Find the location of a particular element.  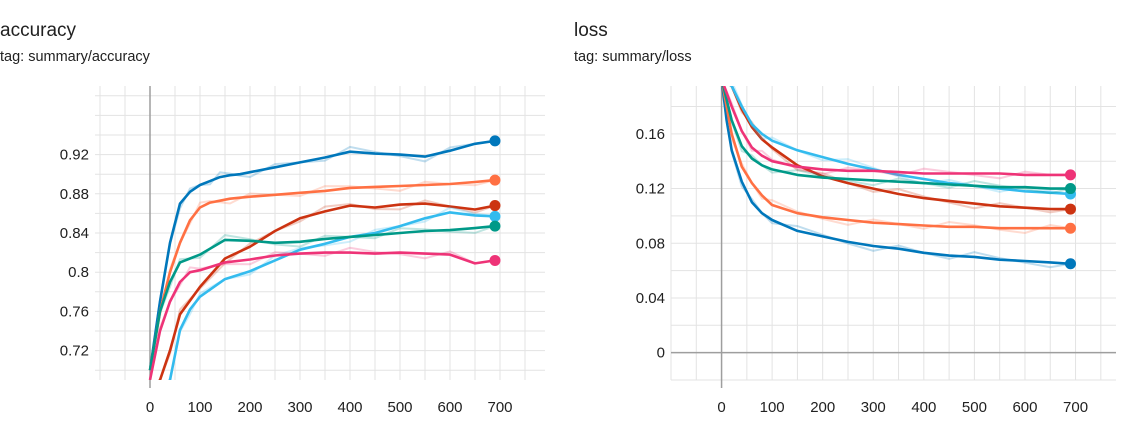

accuracy-chart-title: accuracy is located at coordinates (38, 30).